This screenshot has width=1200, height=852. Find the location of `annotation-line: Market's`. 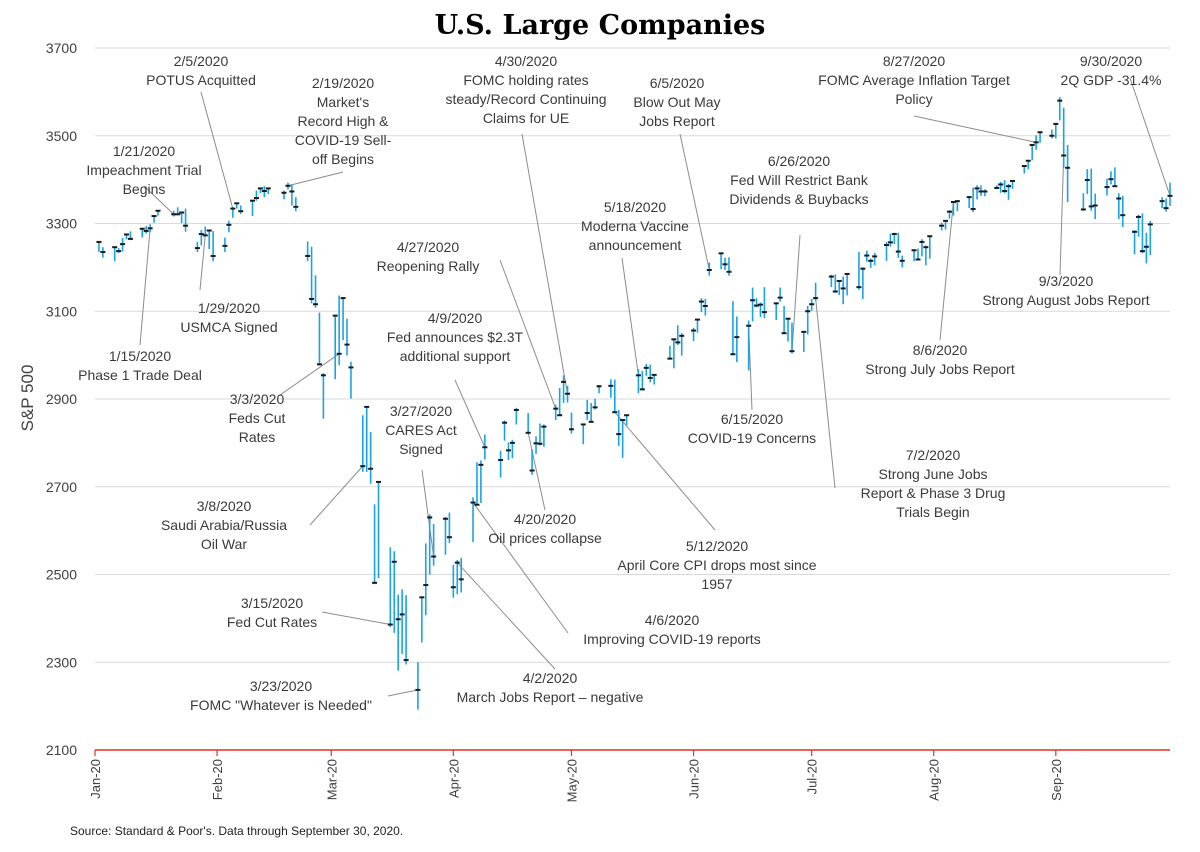

annotation-line: Market's is located at coordinates (343, 102).